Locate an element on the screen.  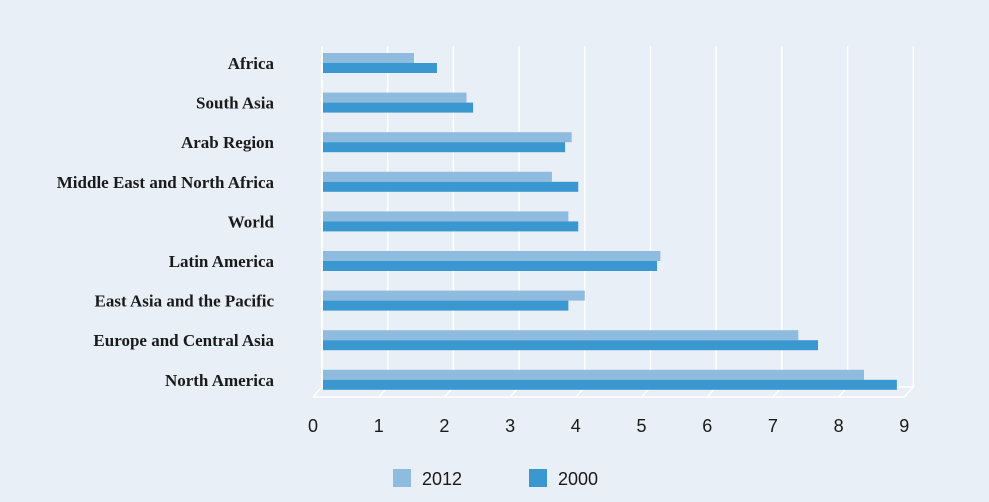
x-tick-label: 6 is located at coordinates (707, 426).